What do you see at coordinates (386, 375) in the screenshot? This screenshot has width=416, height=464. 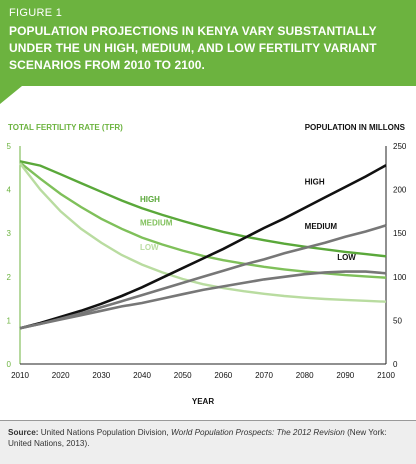 I see `x-tick-label: 2100` at bounding box center [386, 375].